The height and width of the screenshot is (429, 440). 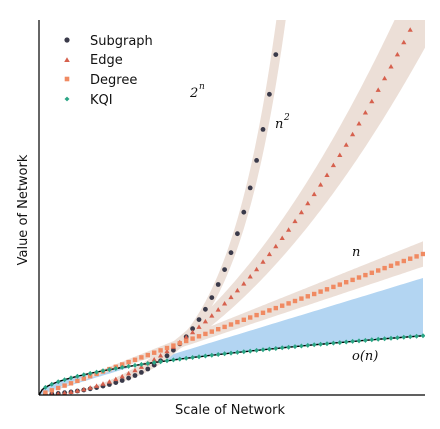 I want to click on annotation-n2: n 2, so click(x=282, y=122).